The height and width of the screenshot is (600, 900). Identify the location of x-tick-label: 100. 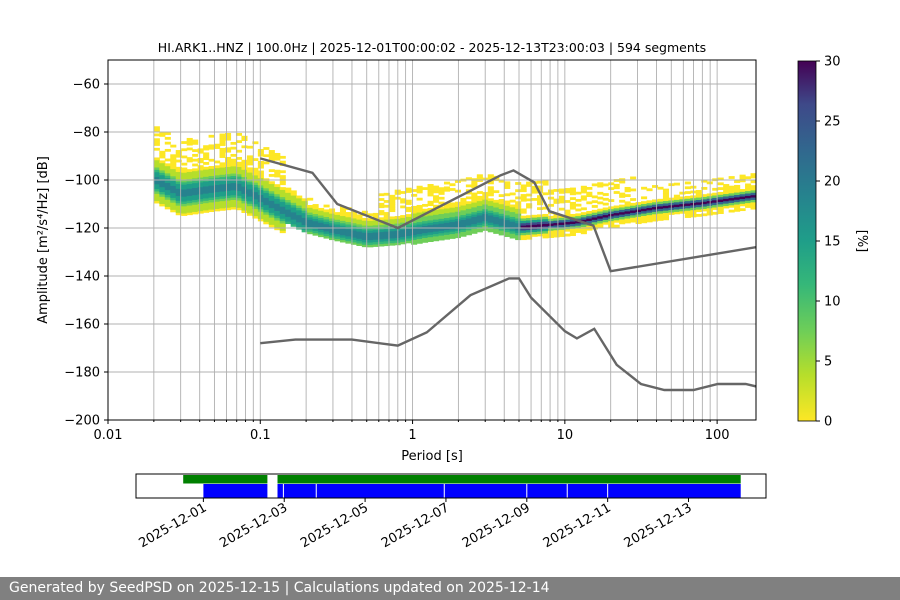
(717, 435).